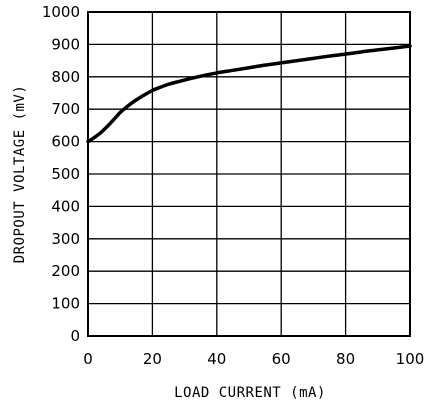 Image resolution: width=427 pixels, height=404 pixels. I want to click on y-tick-label: 800, so click(65, 77).